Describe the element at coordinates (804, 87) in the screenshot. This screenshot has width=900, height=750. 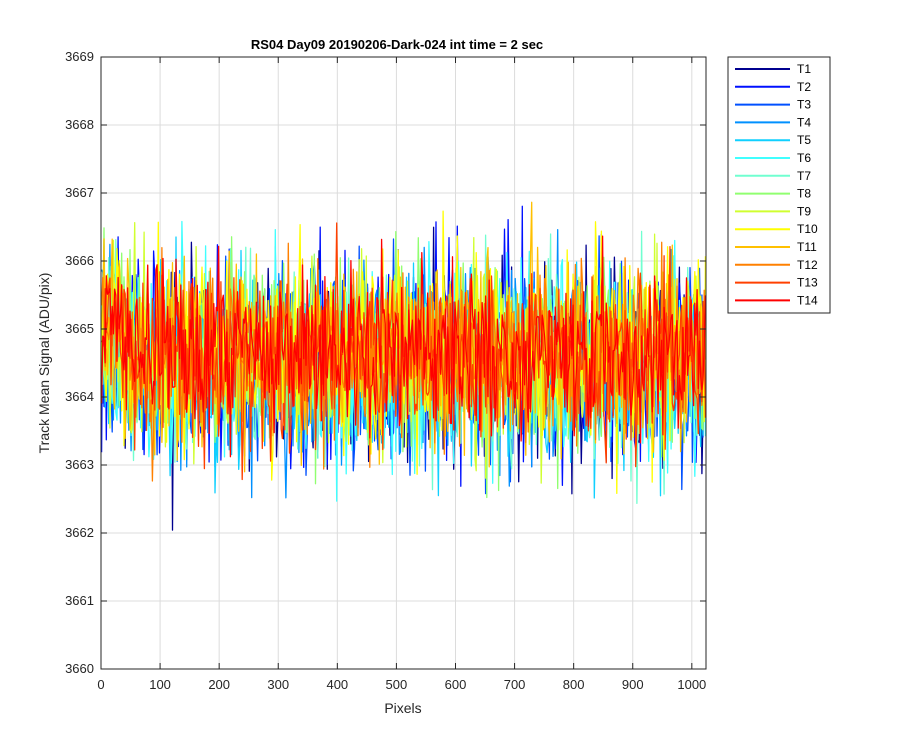
I see `legend-label-t2: T2` at that location.